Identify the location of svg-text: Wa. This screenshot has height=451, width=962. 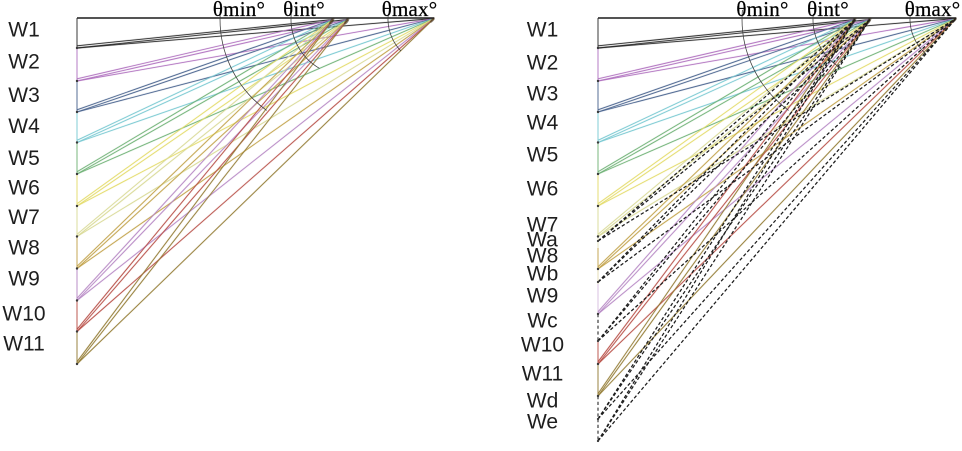
(542, 240).